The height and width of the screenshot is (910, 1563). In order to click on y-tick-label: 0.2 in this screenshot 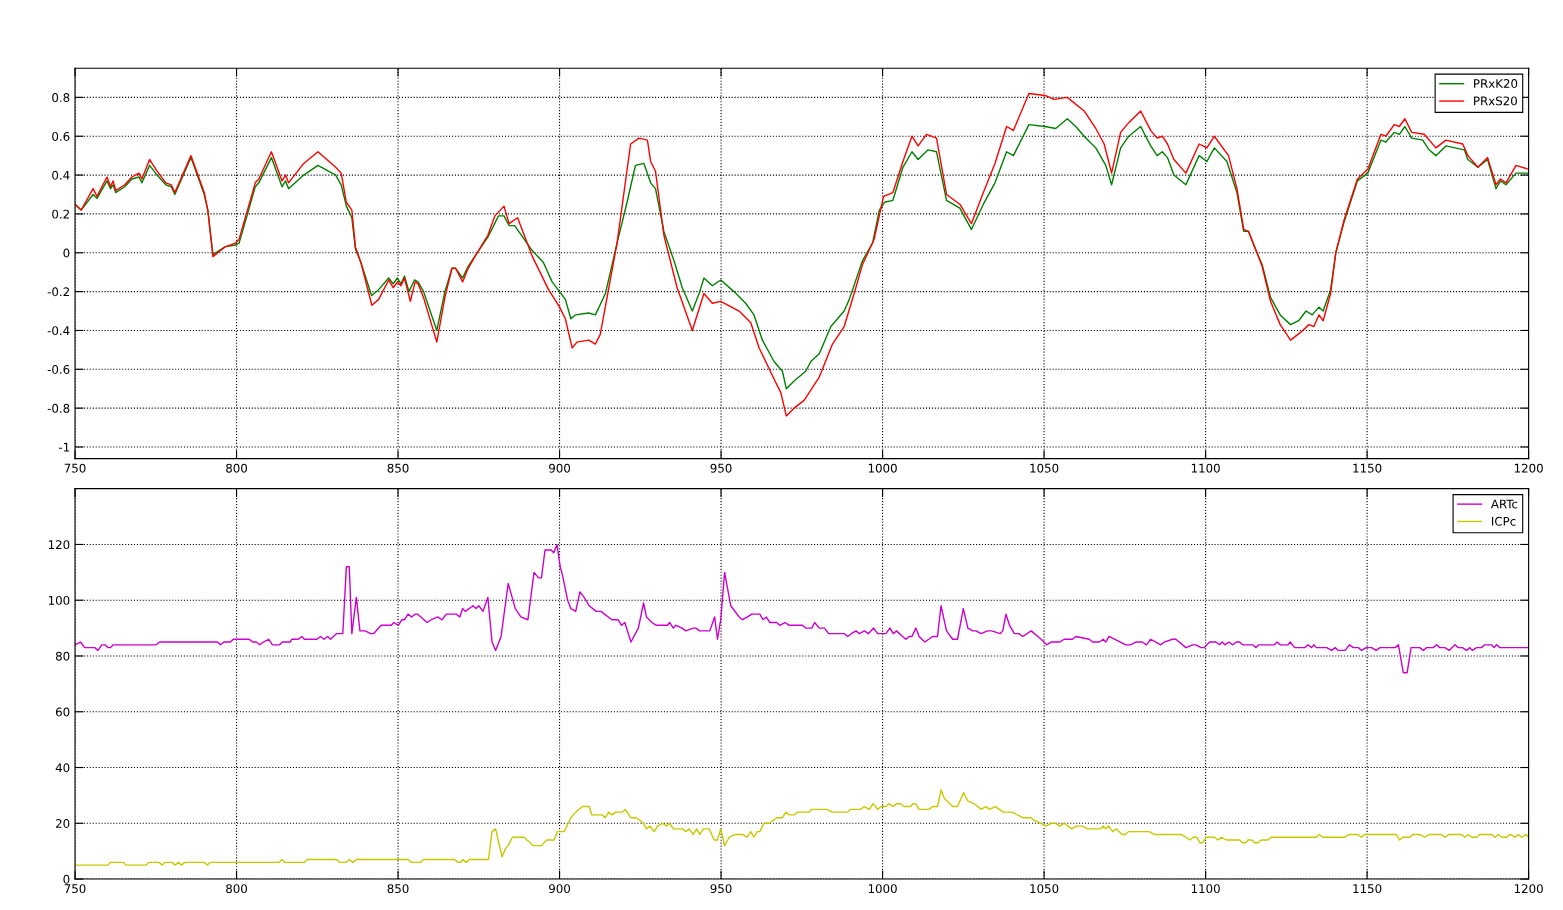, I will do `click(60, 214)`.